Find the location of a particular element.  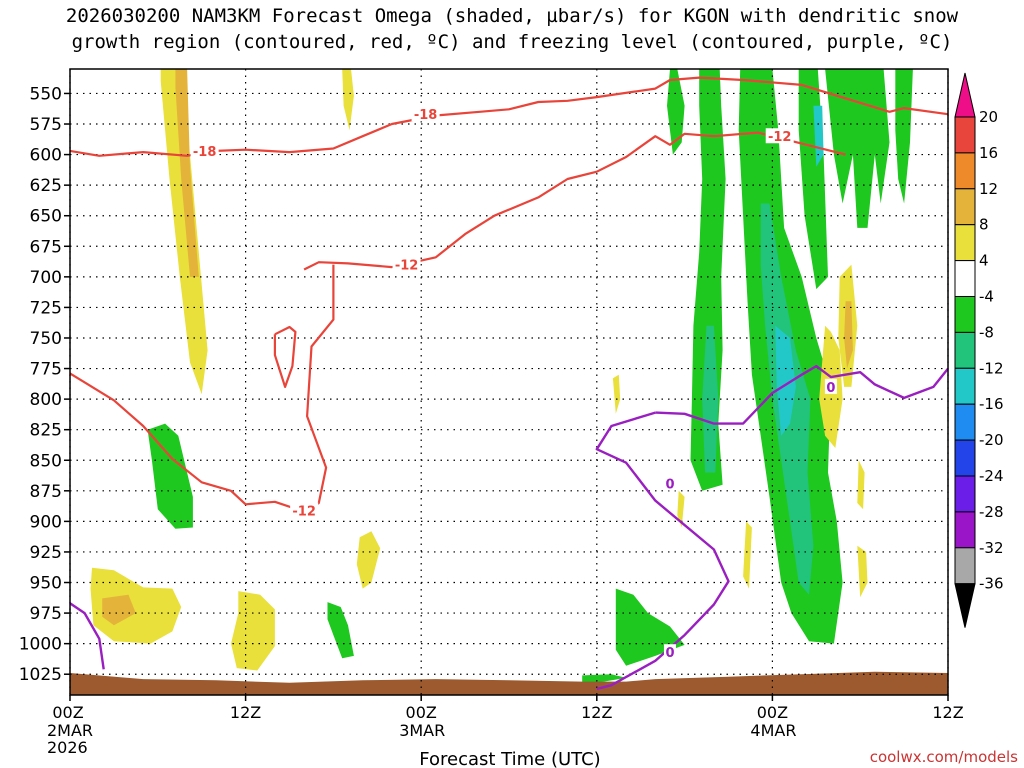

ground-fill is located at coordinates (509, 683).